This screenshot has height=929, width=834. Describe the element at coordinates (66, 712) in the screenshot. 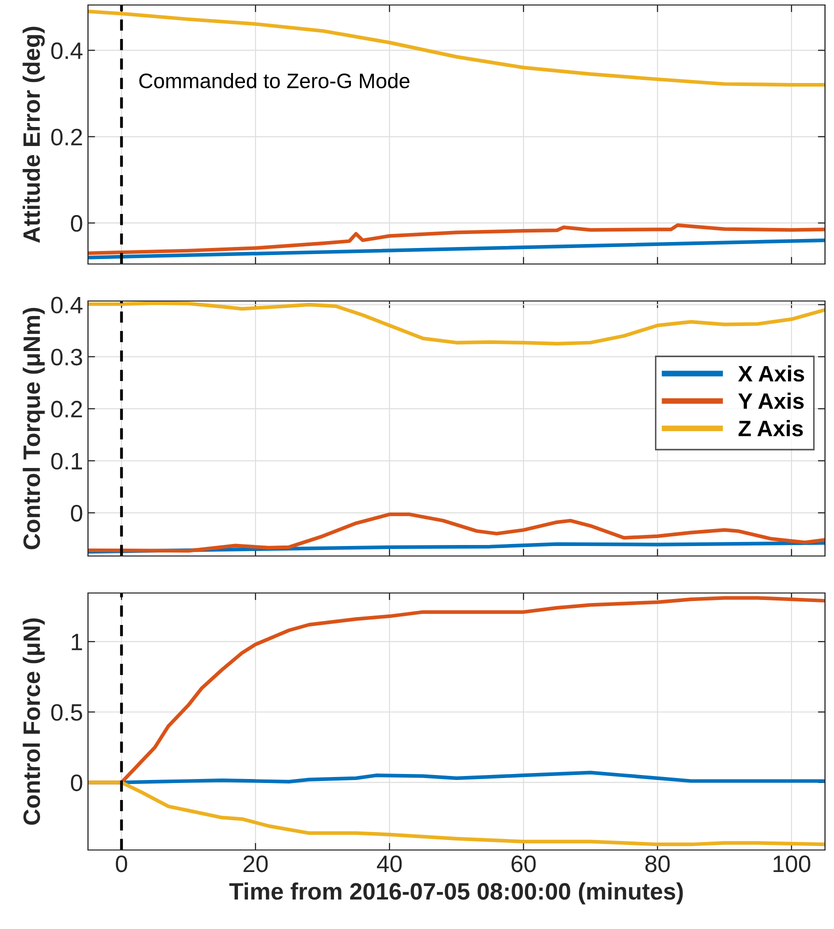

I see `y-tick-label: 0.5` at that location.